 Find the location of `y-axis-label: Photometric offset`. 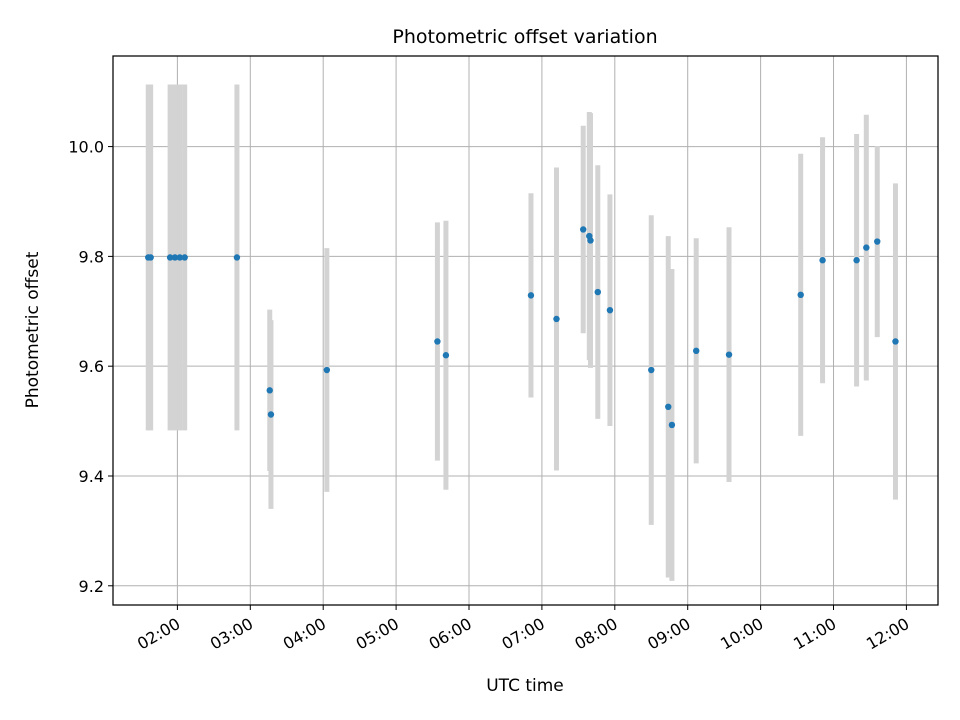

y-axis-label: Photometric offset is located at coordinates (33, 329).